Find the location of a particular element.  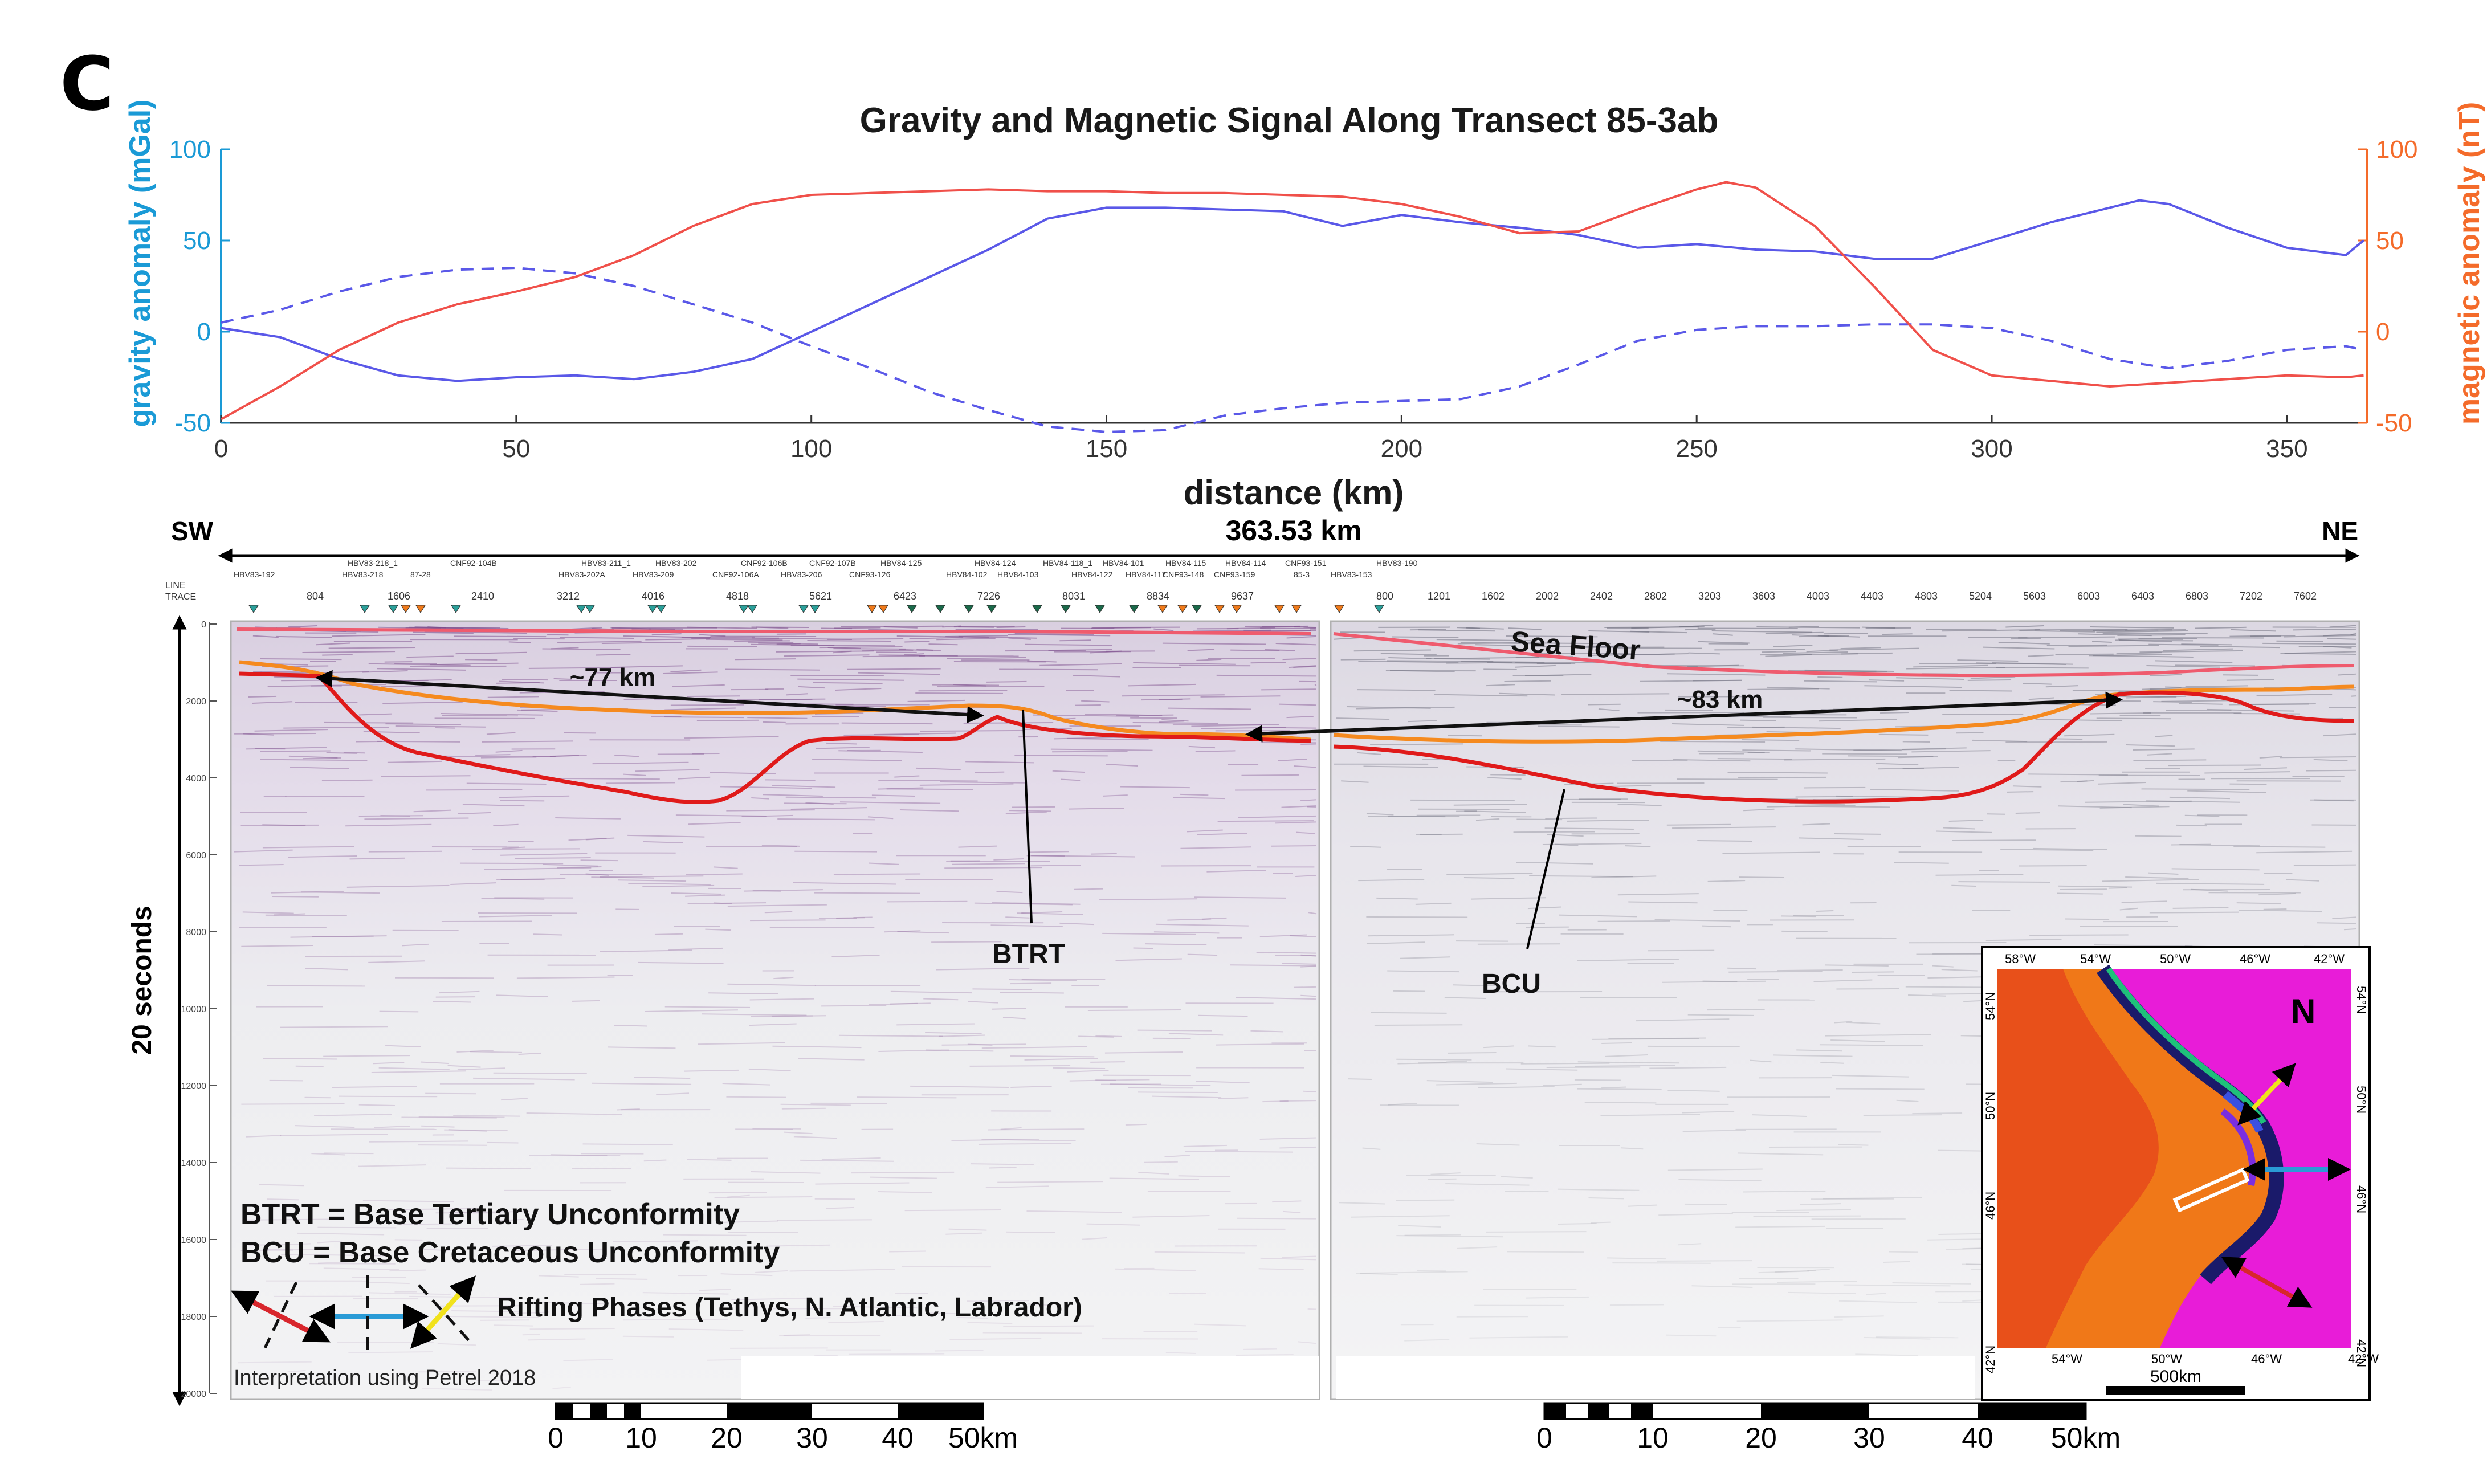

rift-symbol-tethys is located at coordinates (281, 1315).